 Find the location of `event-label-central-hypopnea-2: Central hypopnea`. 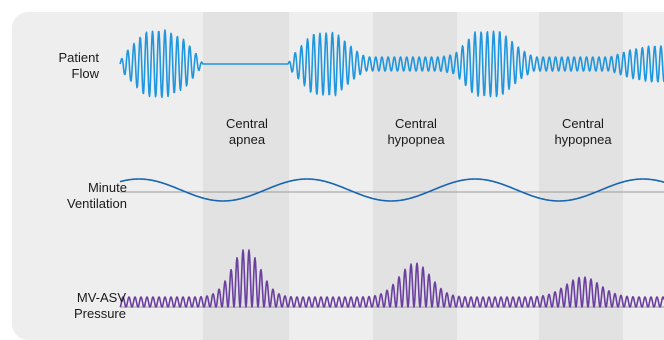

event-label-central-hypopnea-2: Central hypopnea is located at coordinates (583, 131).